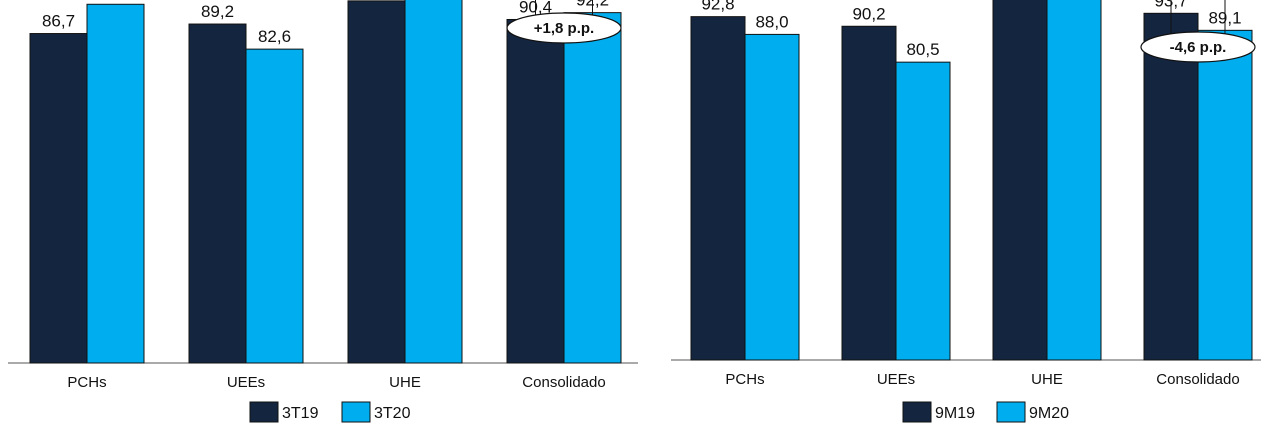 Image resolution: width=1261 pixels, height=434 pixels. Describe the element at coordinates (535, 191) in the screenshot. I see `bar-3t19-consolidado` at that location.